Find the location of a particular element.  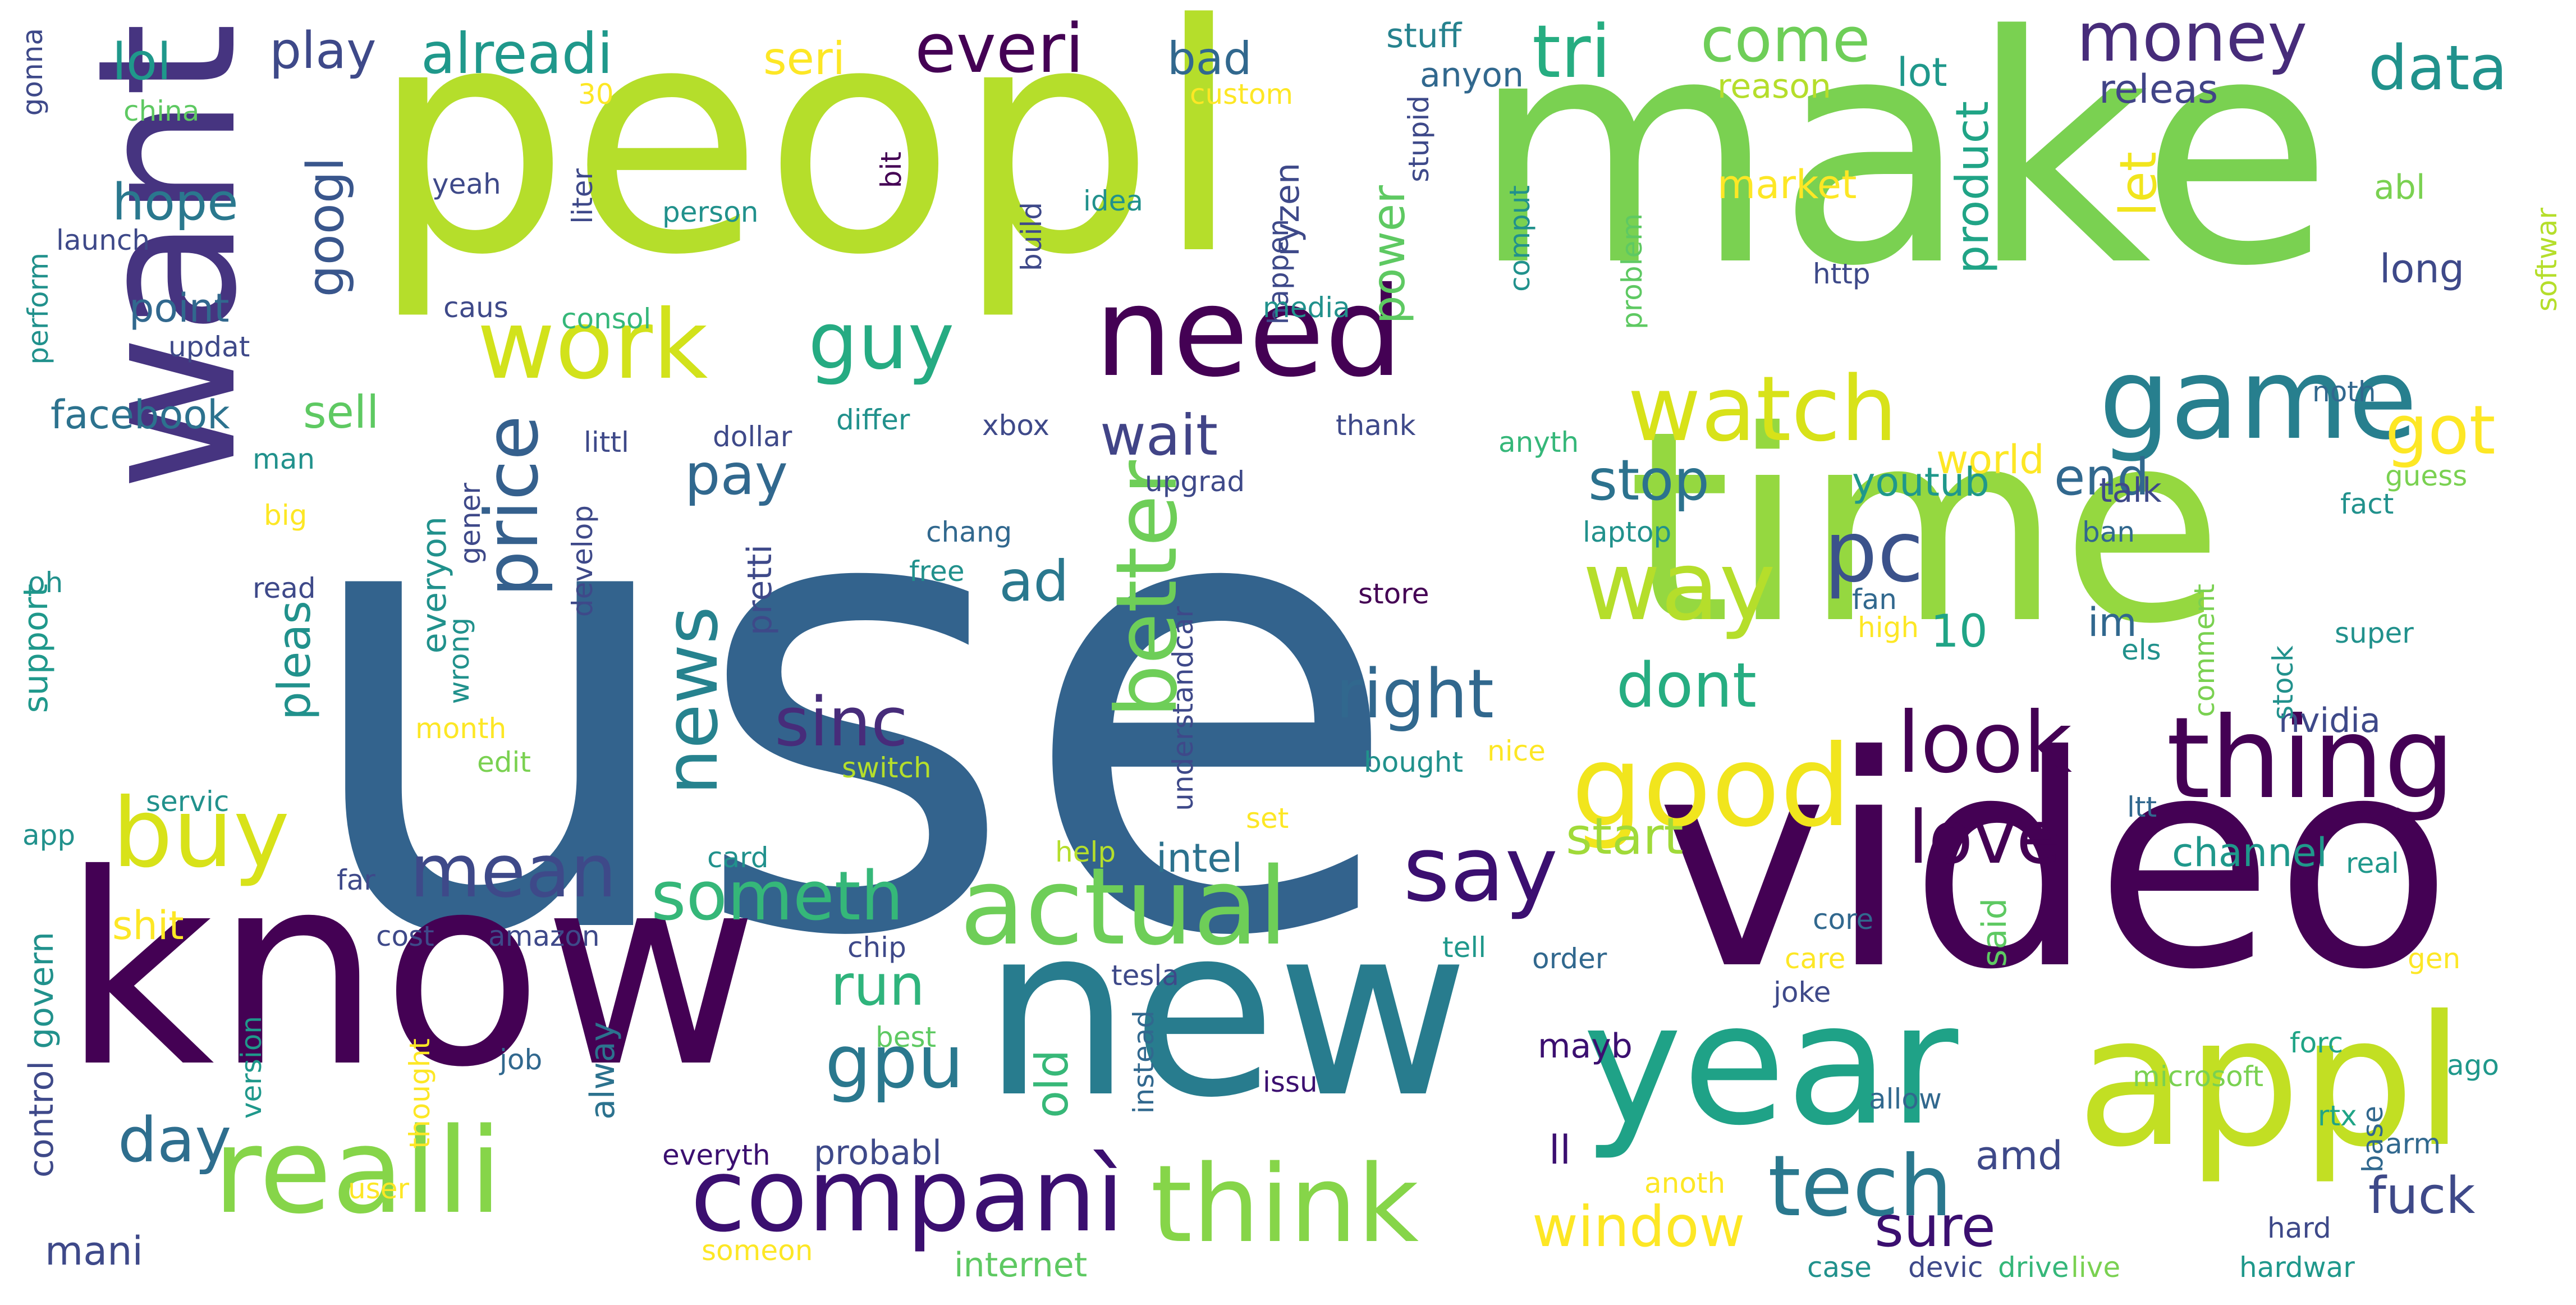

word-chang: chang is located at coordinates (969, 532).